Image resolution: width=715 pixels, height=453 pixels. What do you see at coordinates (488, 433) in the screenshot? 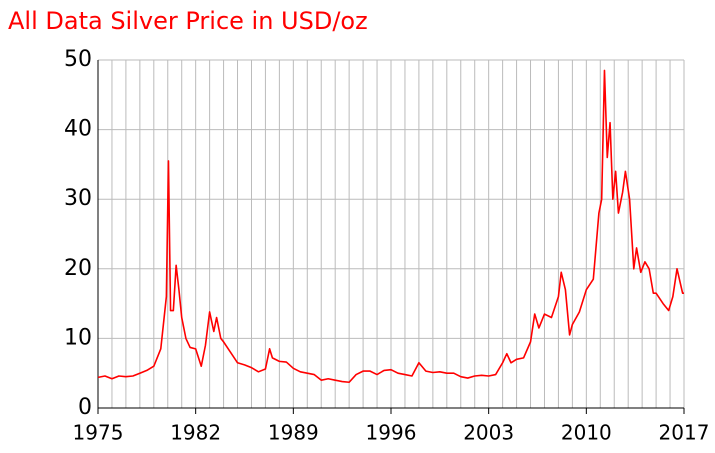
I see `x-tick-label: 2003` at bounding box center [488, 433].